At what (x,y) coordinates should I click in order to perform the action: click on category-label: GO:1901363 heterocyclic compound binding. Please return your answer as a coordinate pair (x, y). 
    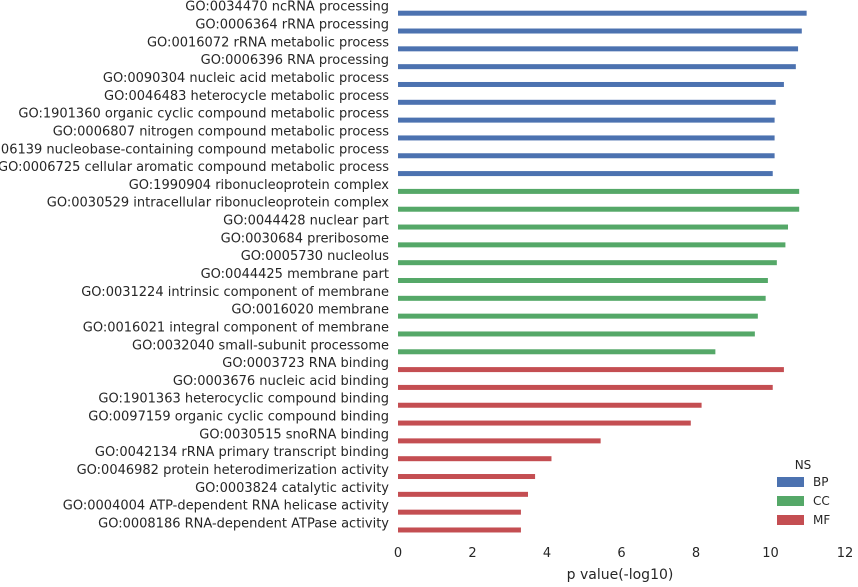
    Looking at the image, I should click on (243, 399).